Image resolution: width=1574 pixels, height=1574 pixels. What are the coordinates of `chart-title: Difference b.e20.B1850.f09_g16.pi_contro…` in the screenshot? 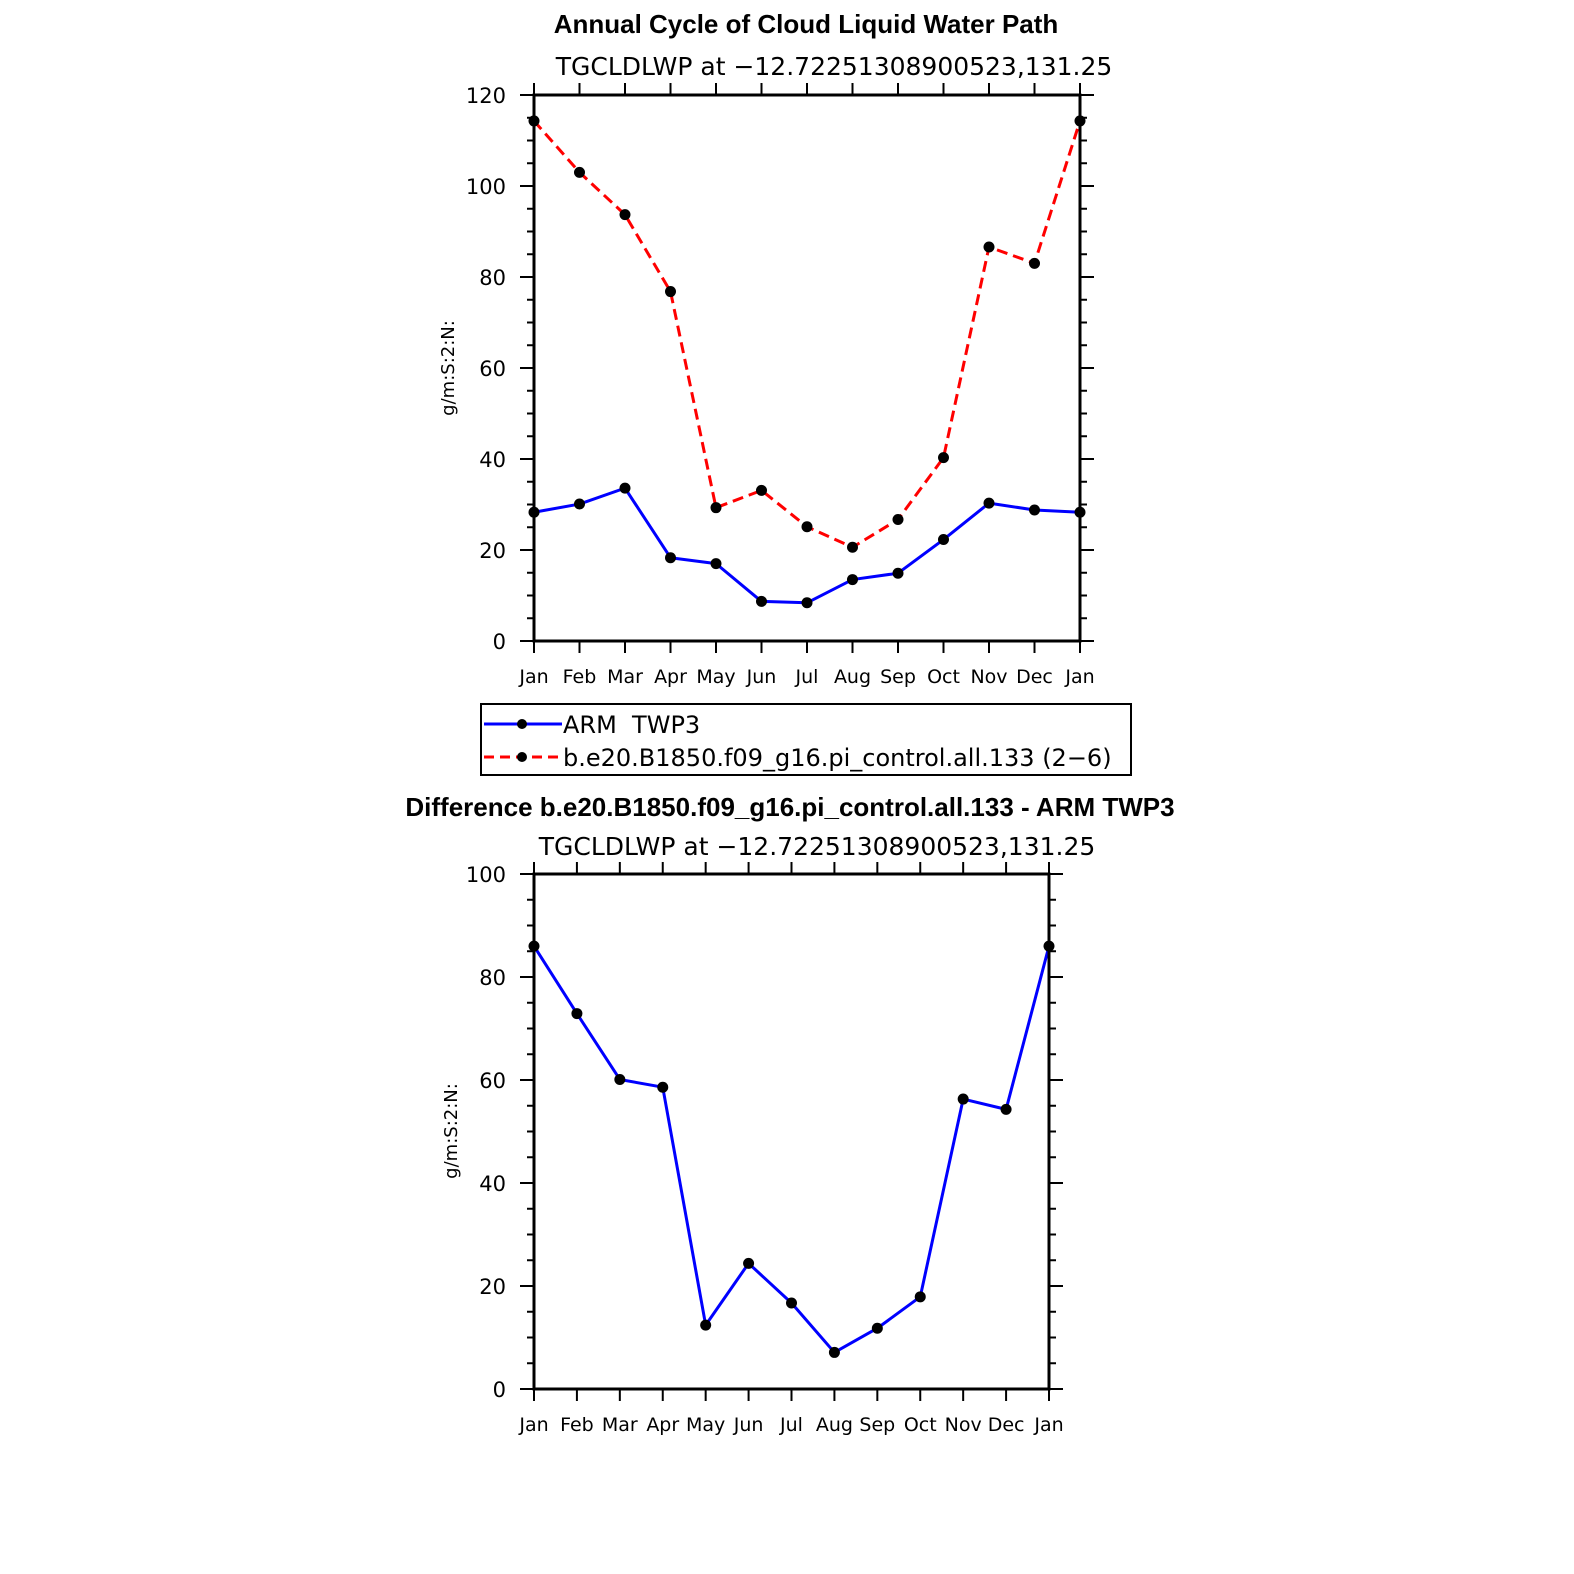 It's located at (789, 807).